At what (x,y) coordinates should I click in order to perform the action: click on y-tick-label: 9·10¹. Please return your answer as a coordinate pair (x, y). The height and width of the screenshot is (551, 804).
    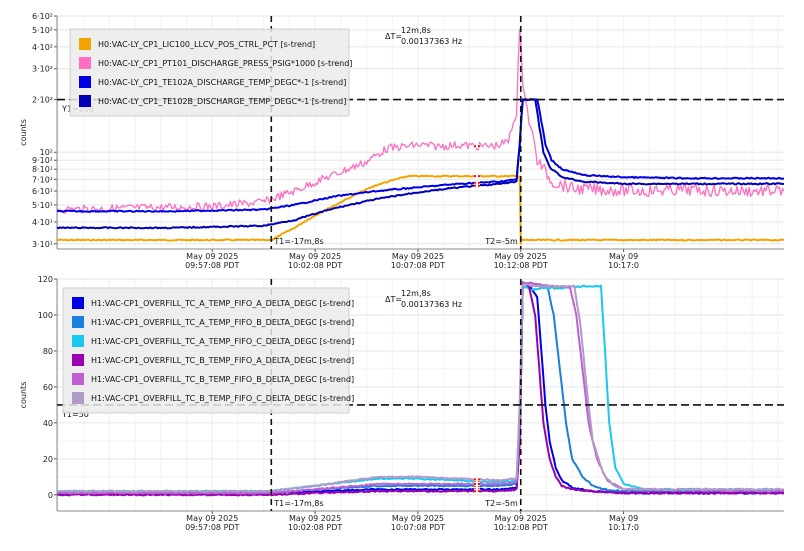
    Looking at the image, I should click on (42, 160).